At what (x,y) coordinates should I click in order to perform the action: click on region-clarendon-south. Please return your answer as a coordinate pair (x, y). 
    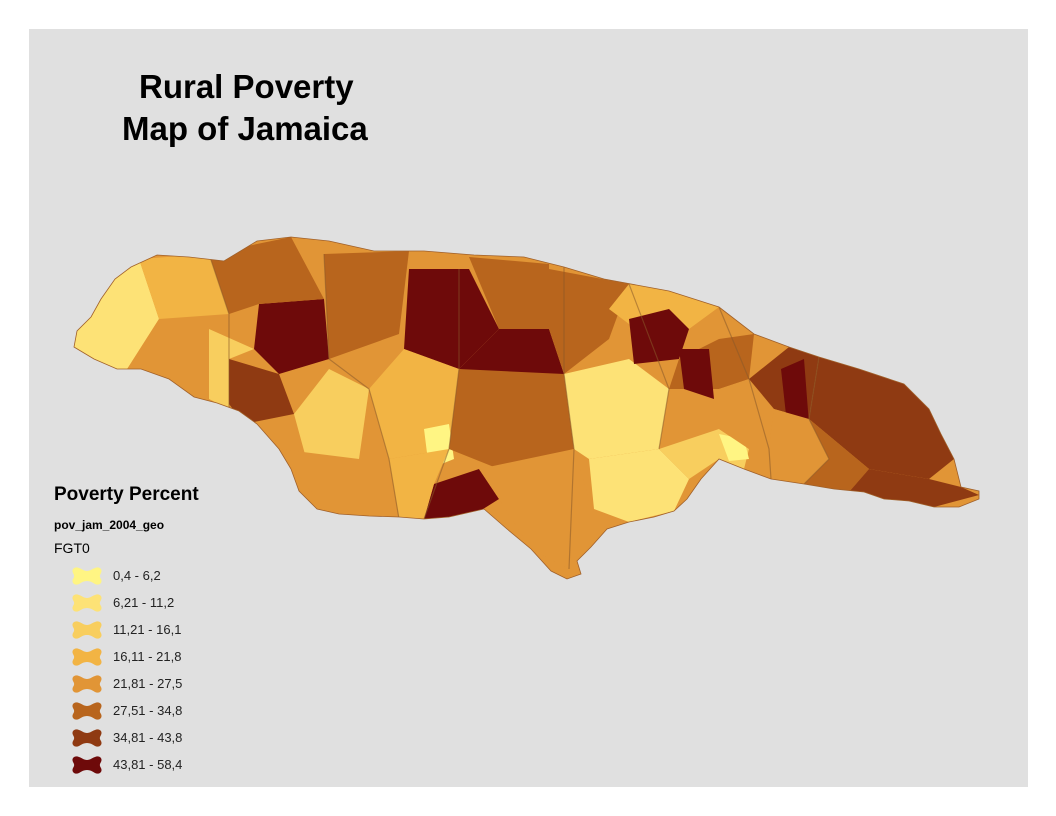
    Looking at the image, I should click on (461, 495).